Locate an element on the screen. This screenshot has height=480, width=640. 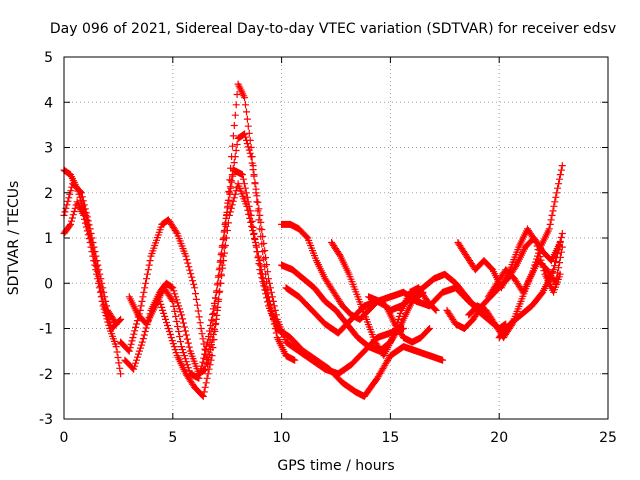
x-tick-label: 25 is located at coordinates (608, 438).